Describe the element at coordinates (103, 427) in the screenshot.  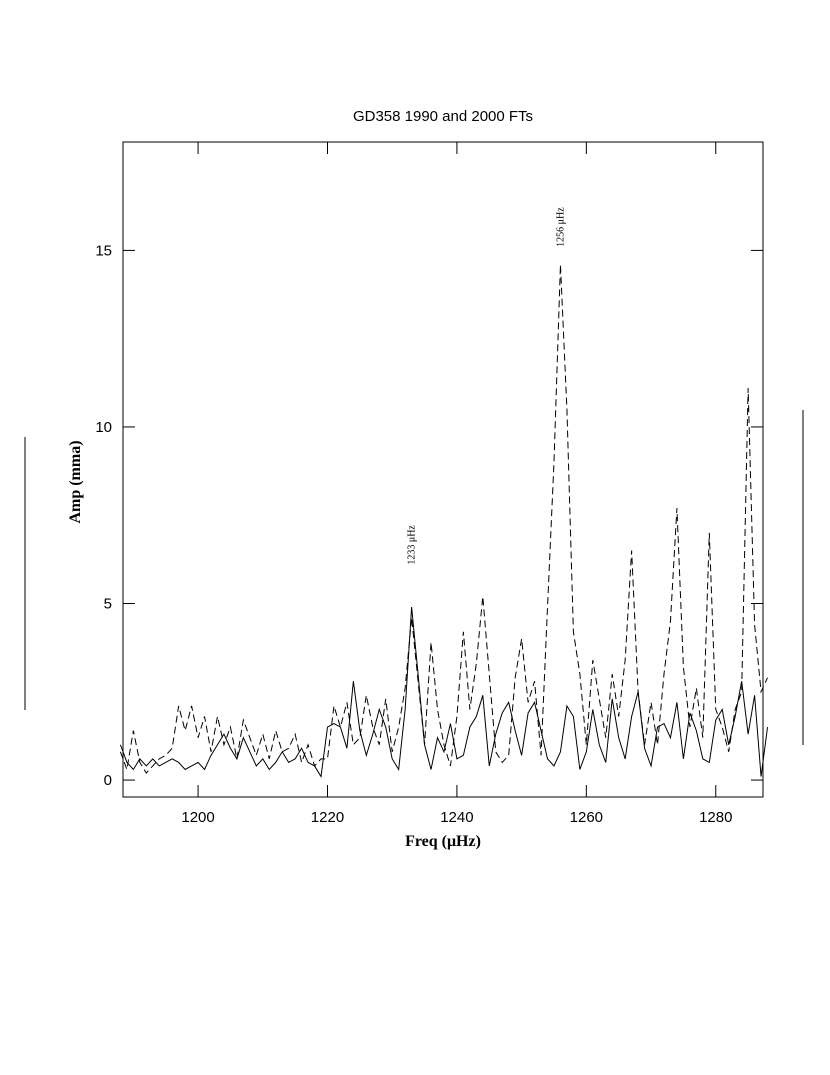
I see `y-tick-label: 10` at that location.